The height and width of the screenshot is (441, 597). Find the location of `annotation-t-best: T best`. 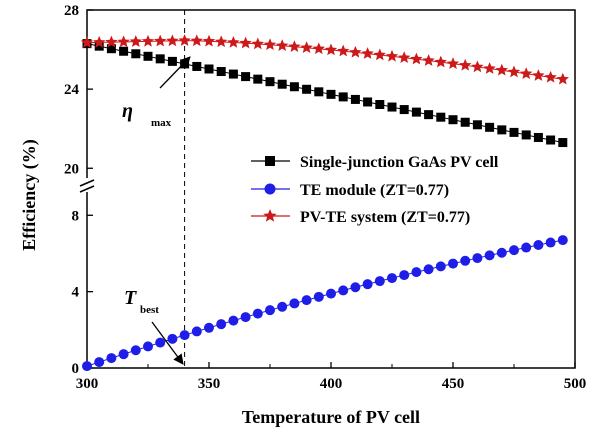

annotation-t-best: T best is located at coordinates (154, 326).